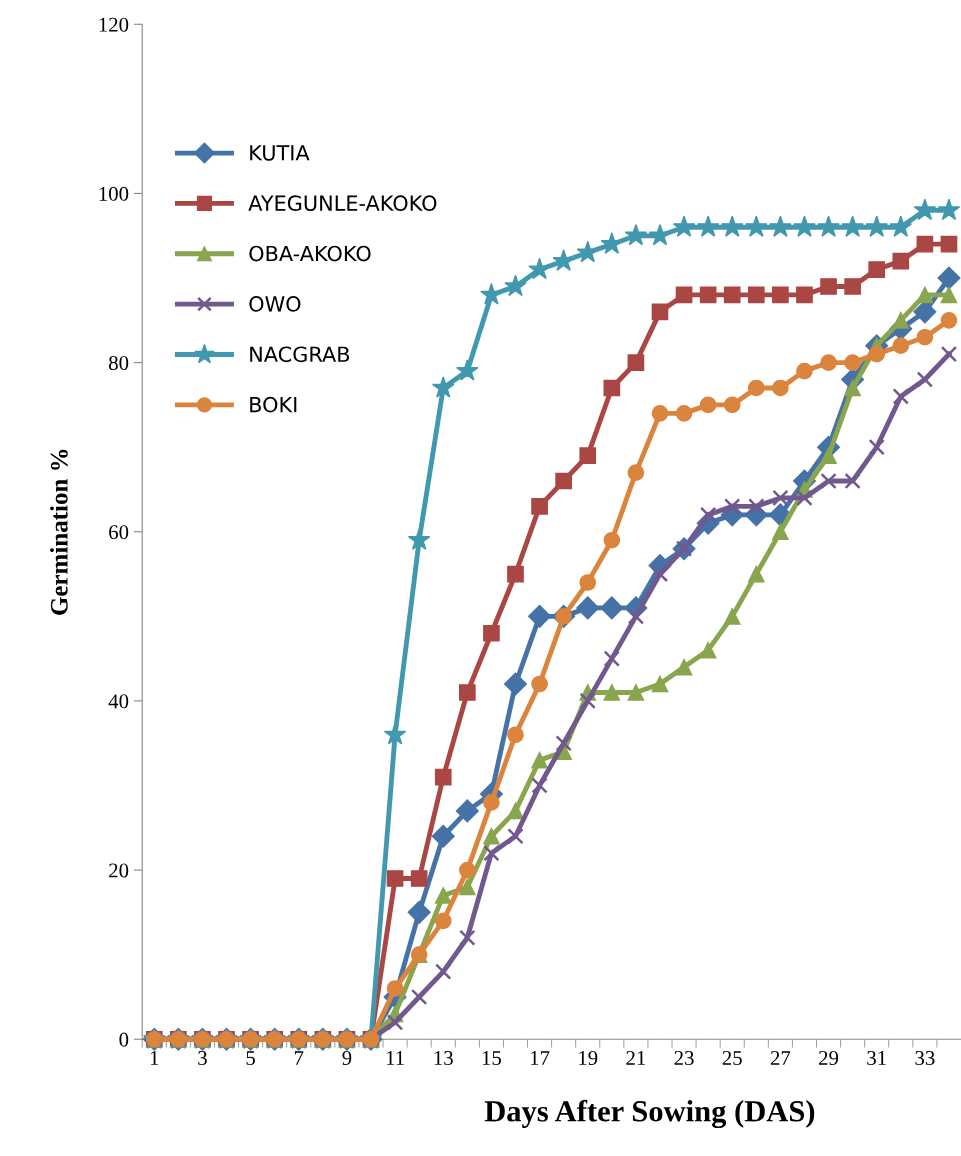 The image size is (961, 1156). I want to click on x-tick-label: 15, so click(492, 1058).